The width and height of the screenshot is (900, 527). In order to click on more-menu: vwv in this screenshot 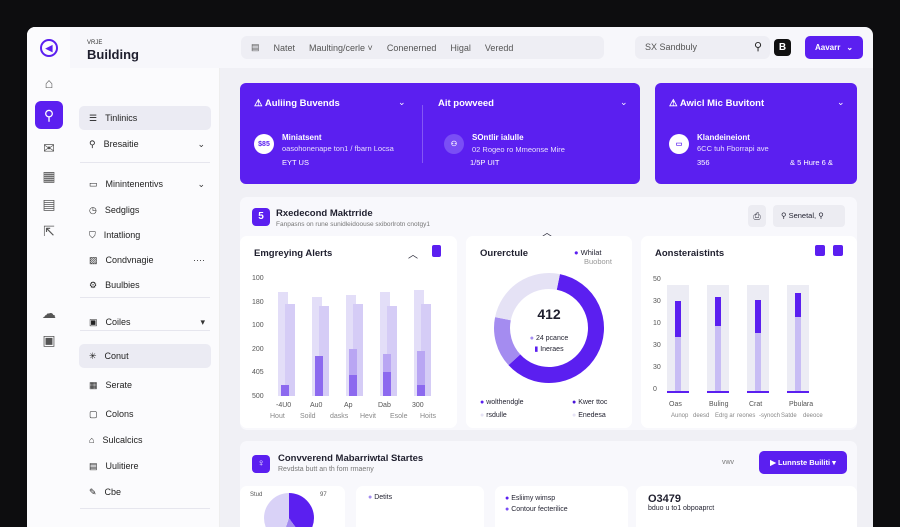, I will do `click(728, 462)`.